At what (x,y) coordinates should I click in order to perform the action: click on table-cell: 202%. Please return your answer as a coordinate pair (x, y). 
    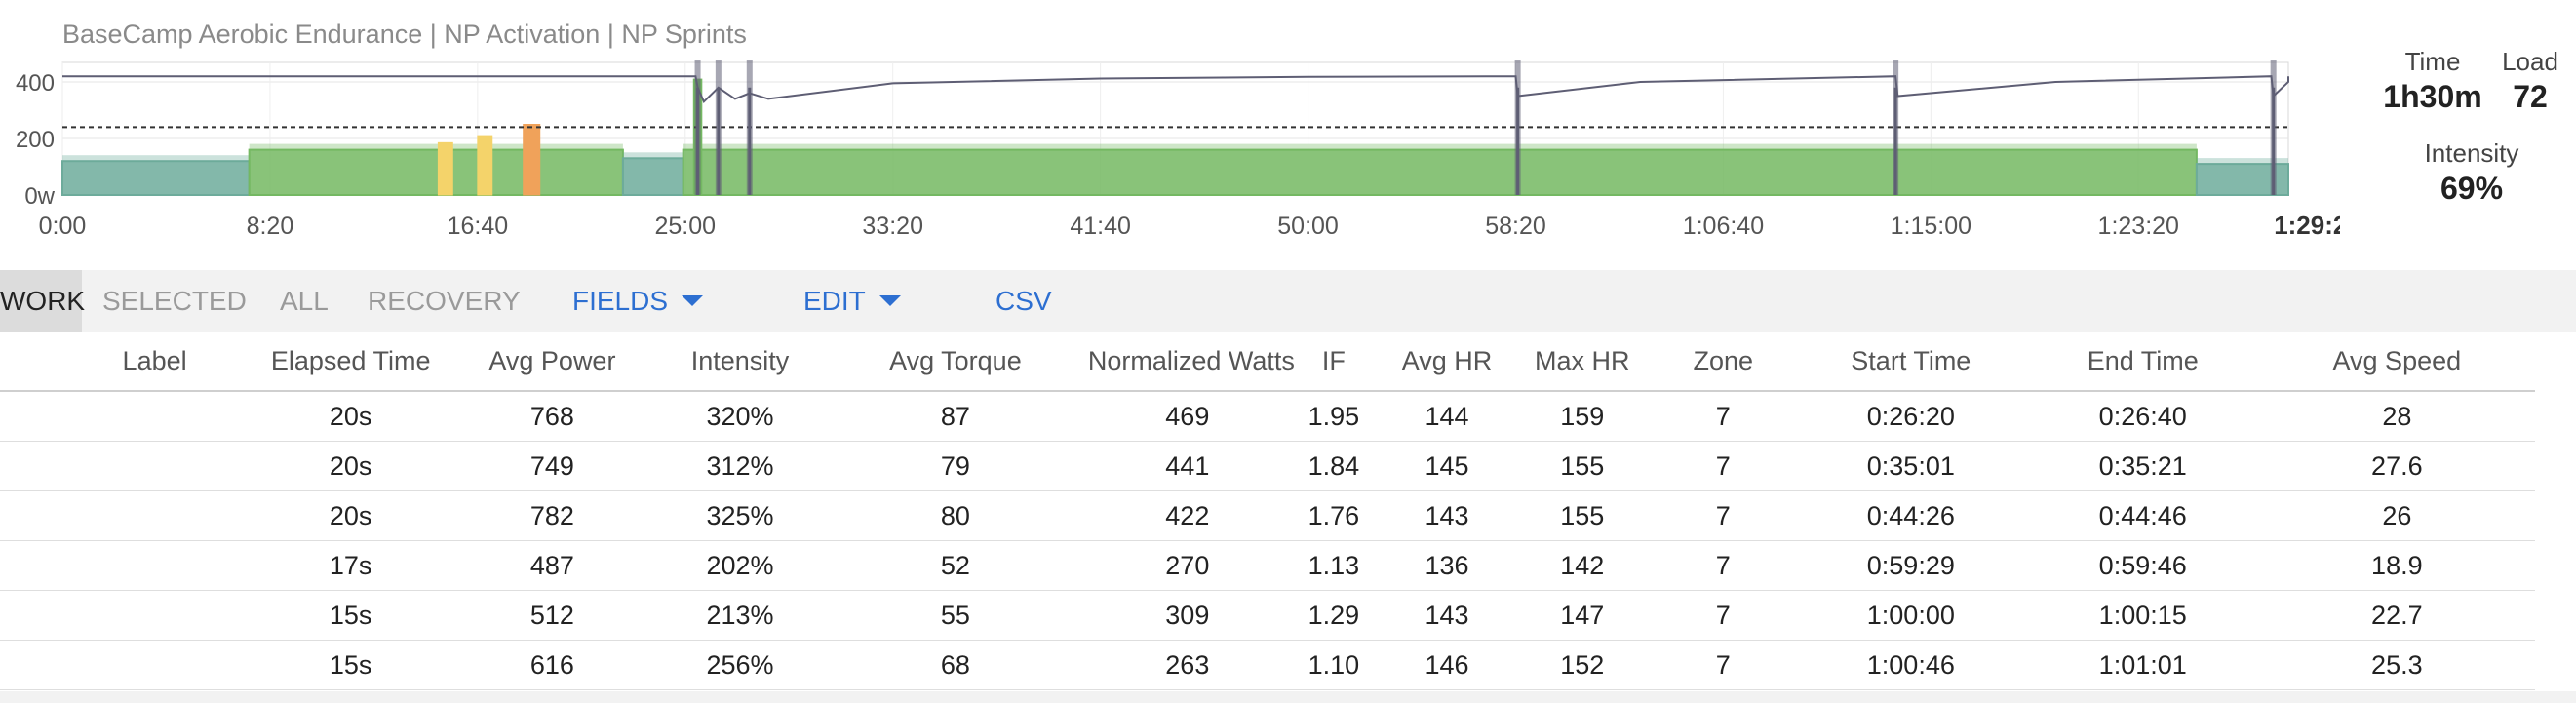
    Looking at the image, I should click on (740, 565).